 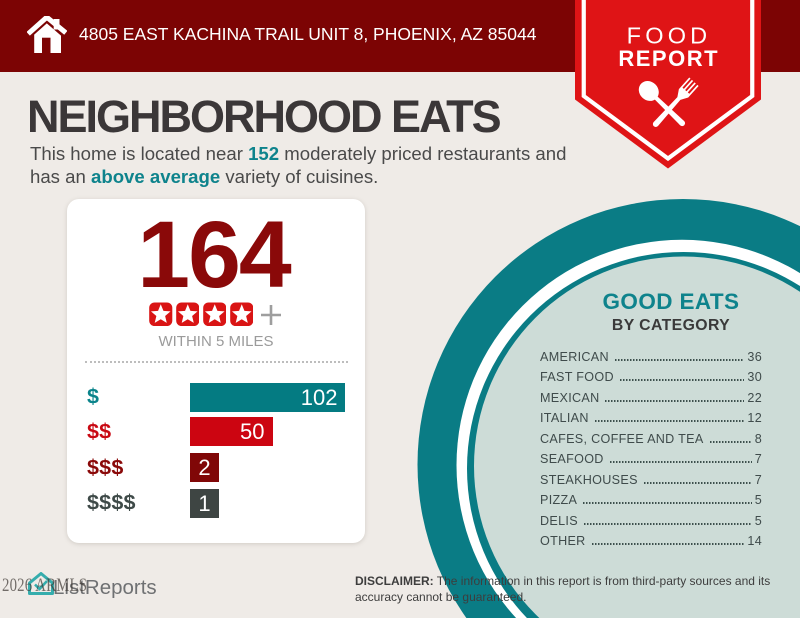 I want to click on svg-text: FOOD, so click(x=669, y=36).